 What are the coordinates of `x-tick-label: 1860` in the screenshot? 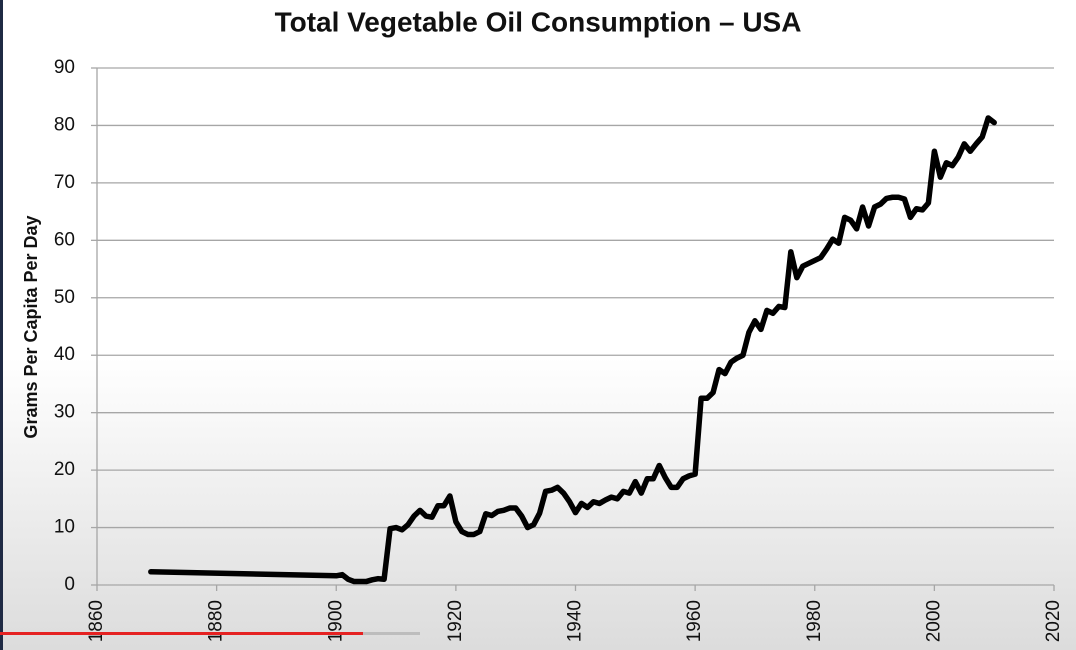 It's located at (96, 621).